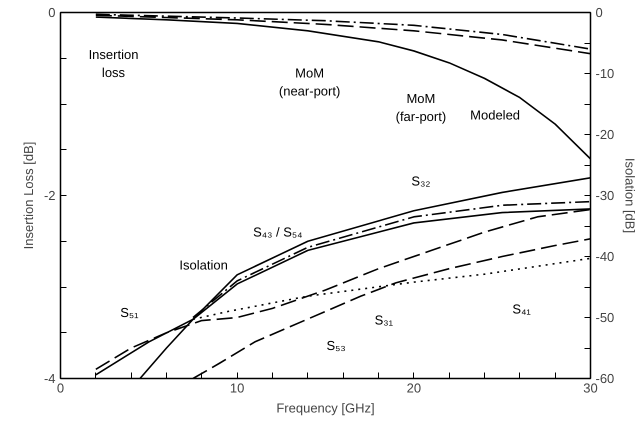 This screenshot has height=421, width=643. Describe the element at coordinates (277, 232) in the screenshot. I see `annotation: S₄₃ / S₅₄` at that location.